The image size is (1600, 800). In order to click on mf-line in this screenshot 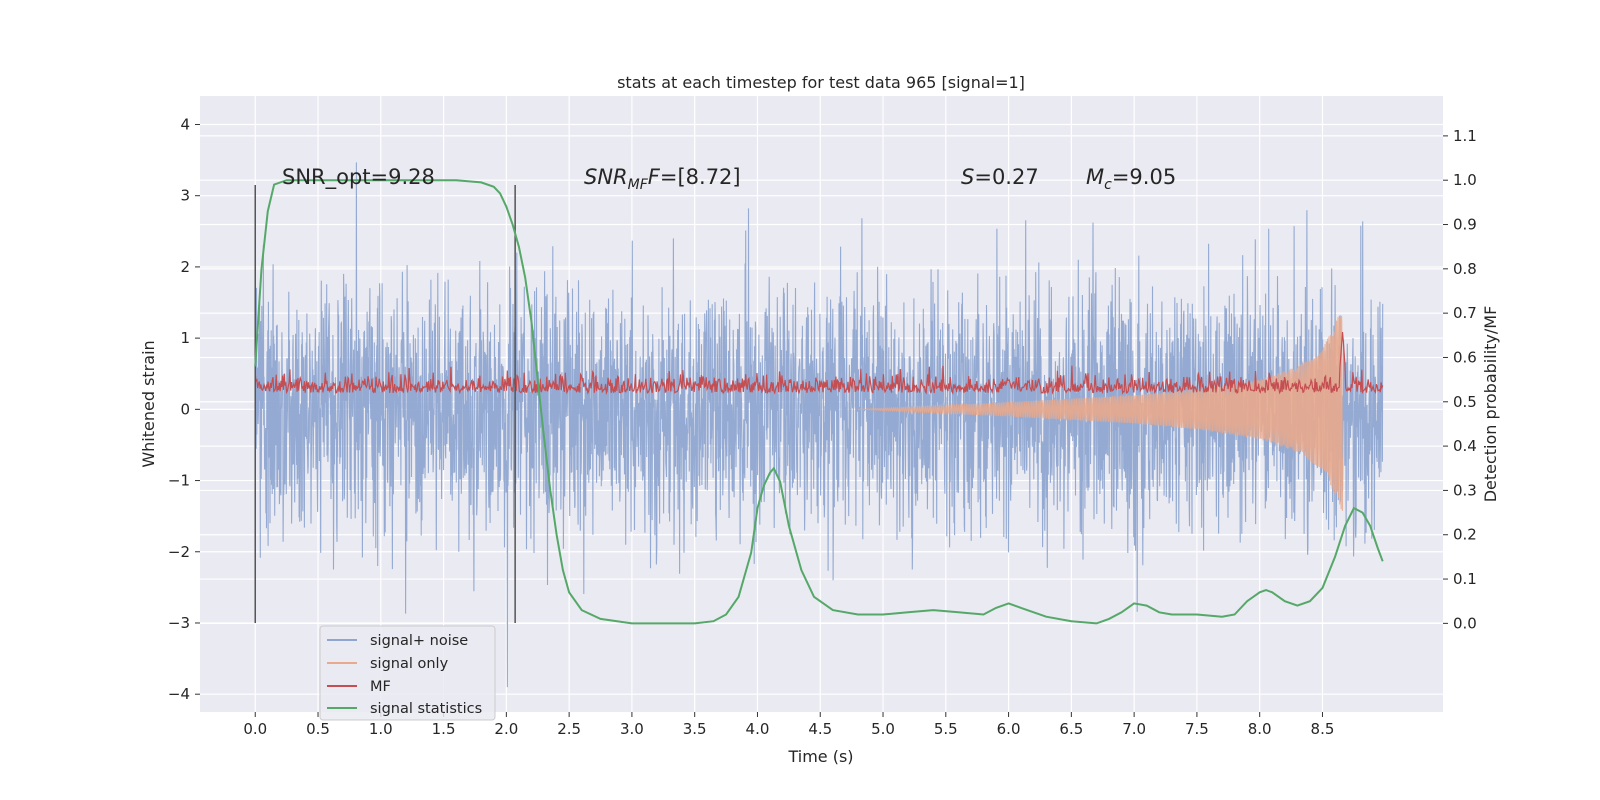, I will do `click(819, 364)`.